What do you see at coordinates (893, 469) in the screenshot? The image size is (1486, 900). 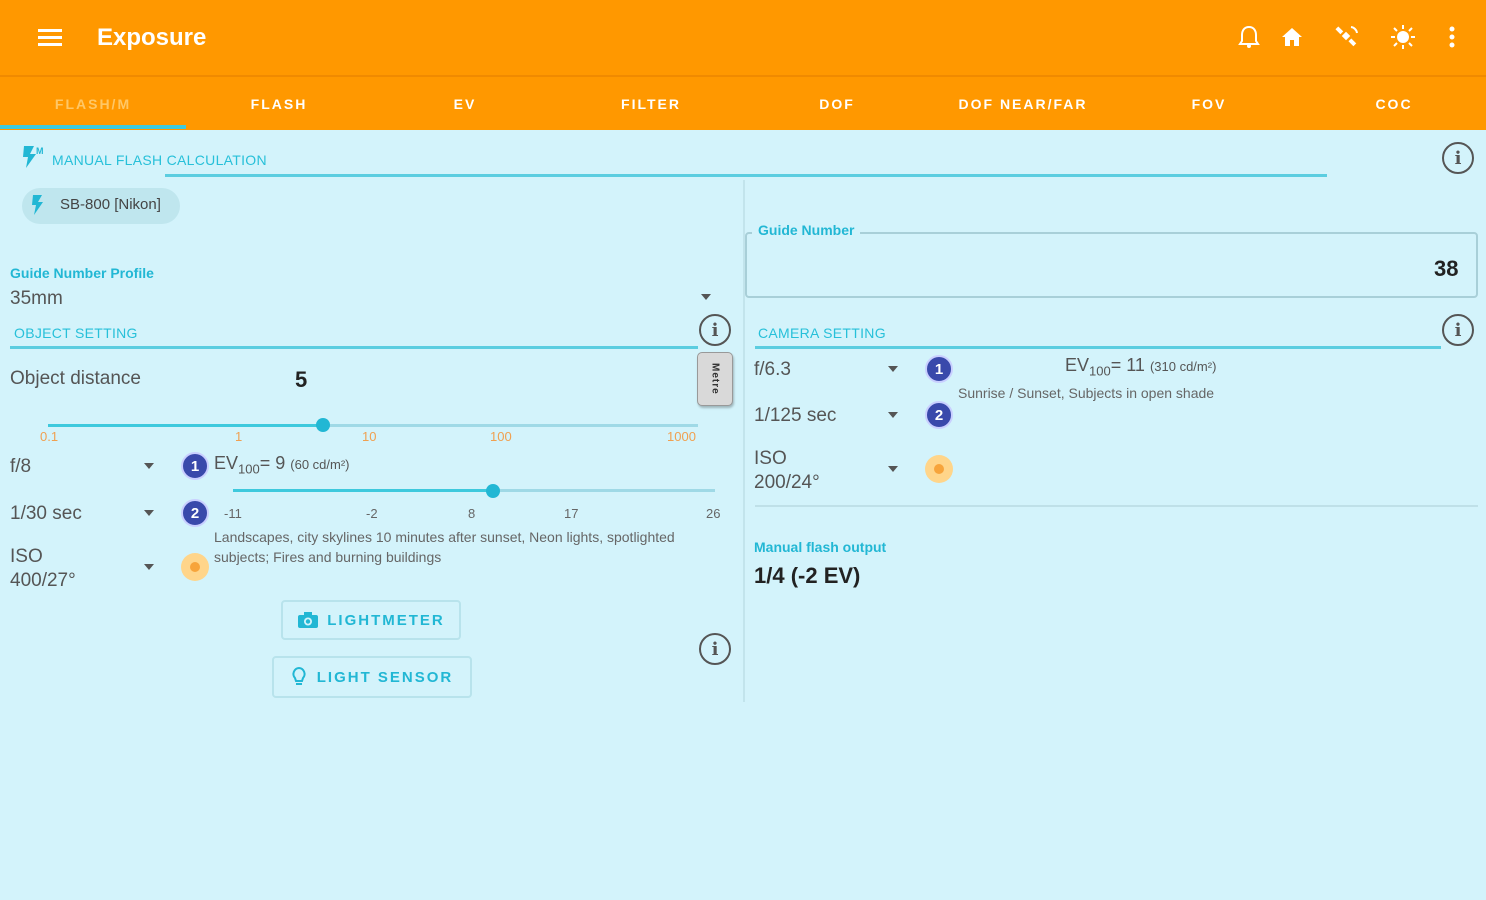 I see `camera-iso-dropdown-icon` at bounding box center [893, 469].